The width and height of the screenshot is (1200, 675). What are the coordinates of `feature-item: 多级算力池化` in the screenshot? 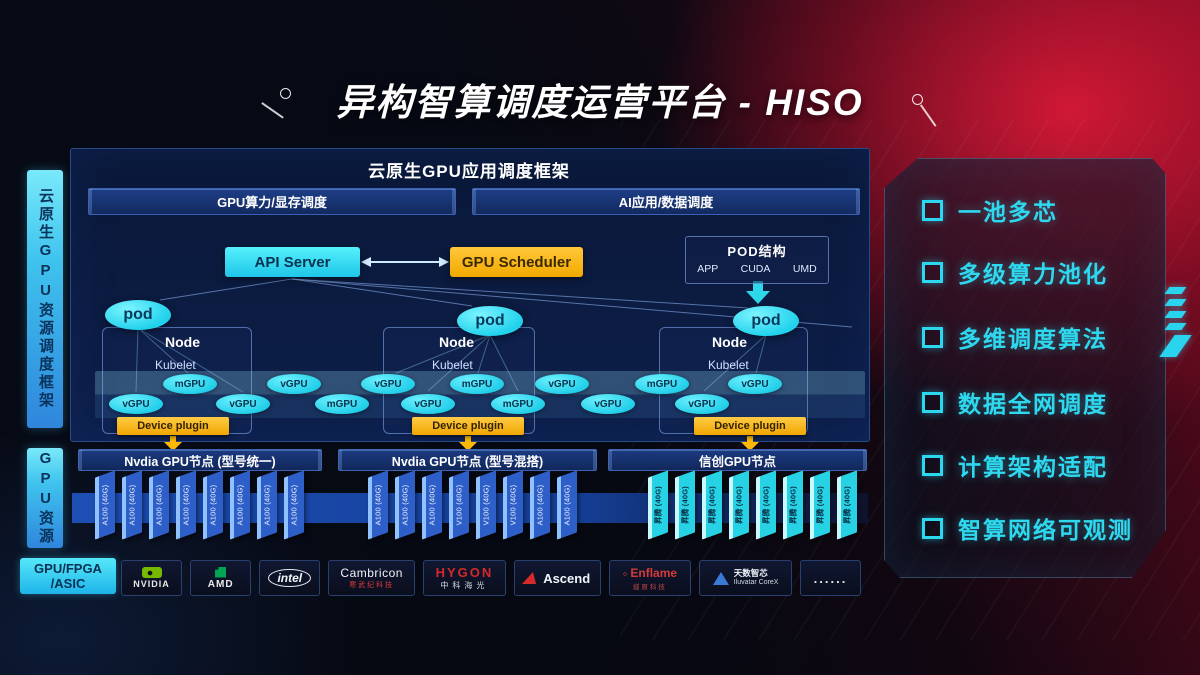 It's located at (1015, 272).